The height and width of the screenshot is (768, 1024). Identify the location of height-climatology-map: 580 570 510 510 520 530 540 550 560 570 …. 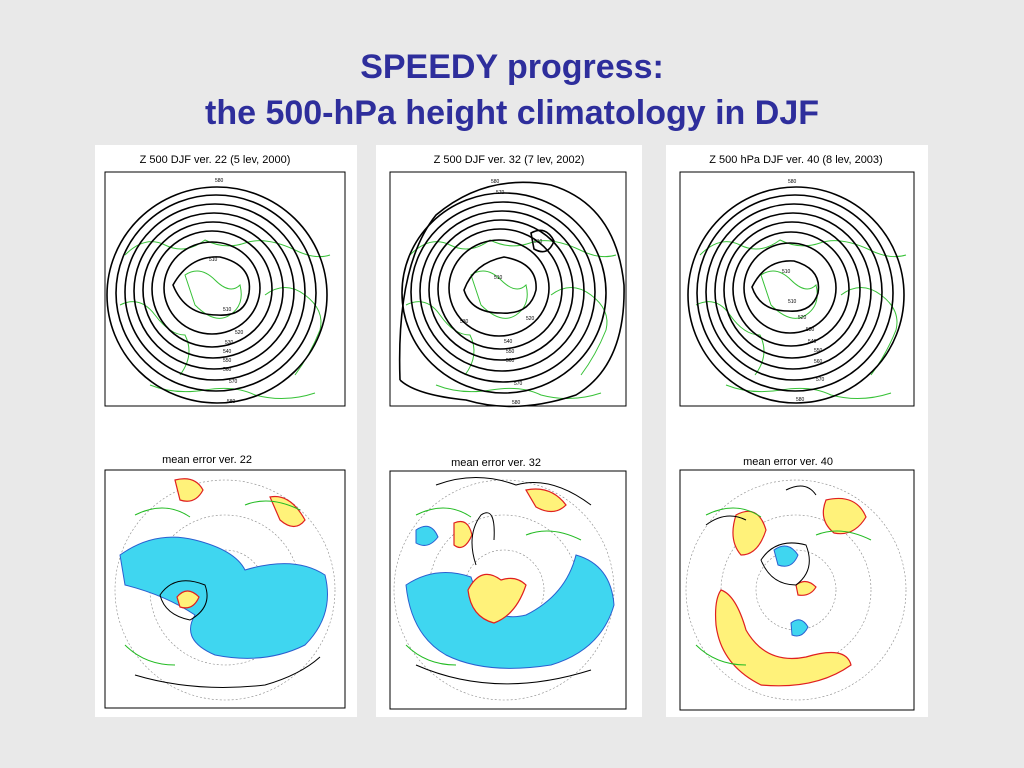
(511, 293).